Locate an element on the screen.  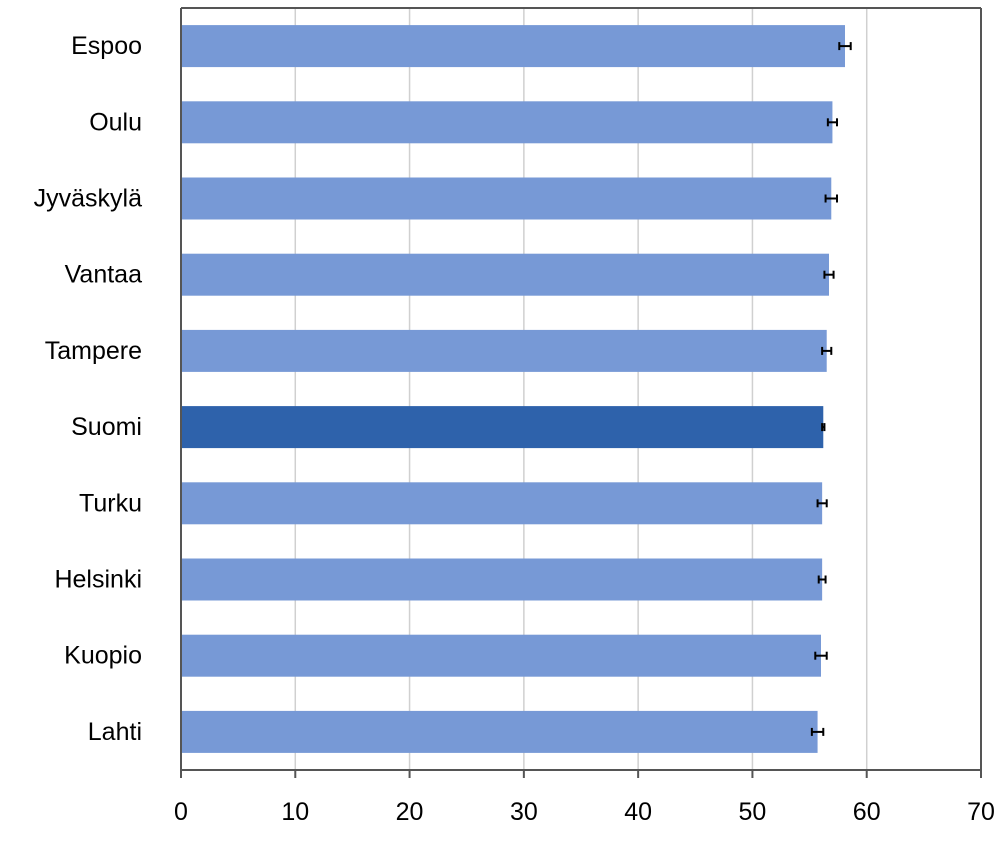
error-bar-kuopio is located at coordinates (821, 655).